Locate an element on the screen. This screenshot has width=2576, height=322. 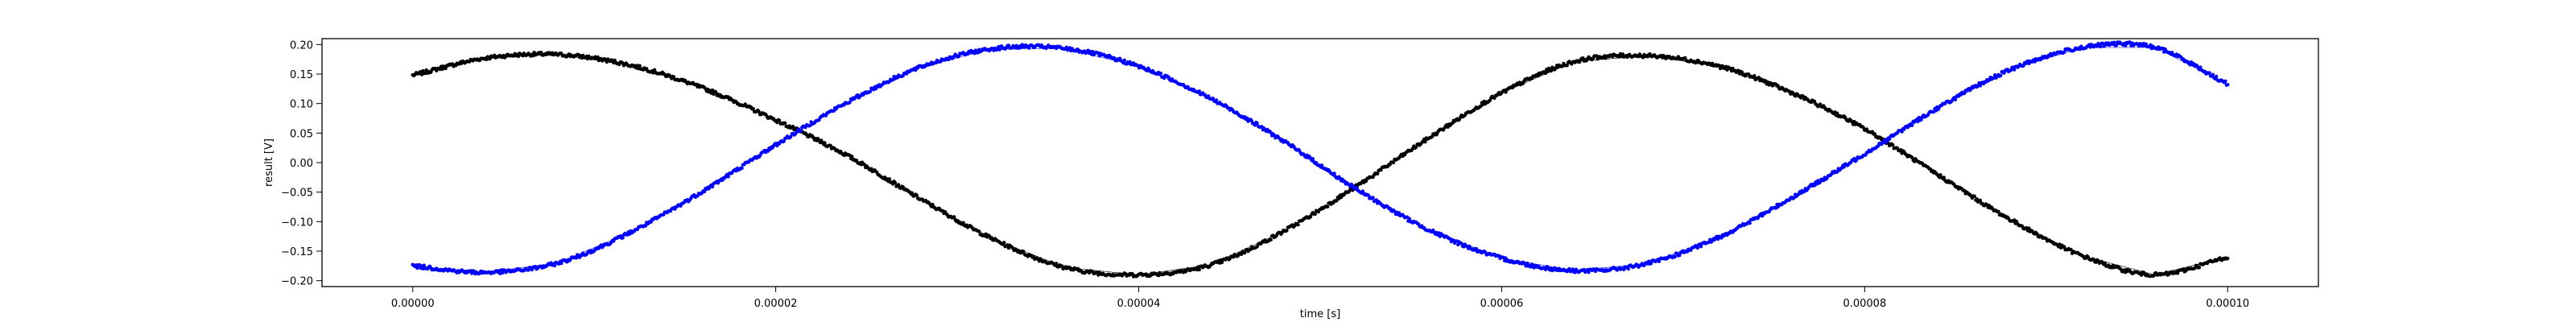
y-tick-label: 0.15 is located at coordinates (301, 75).